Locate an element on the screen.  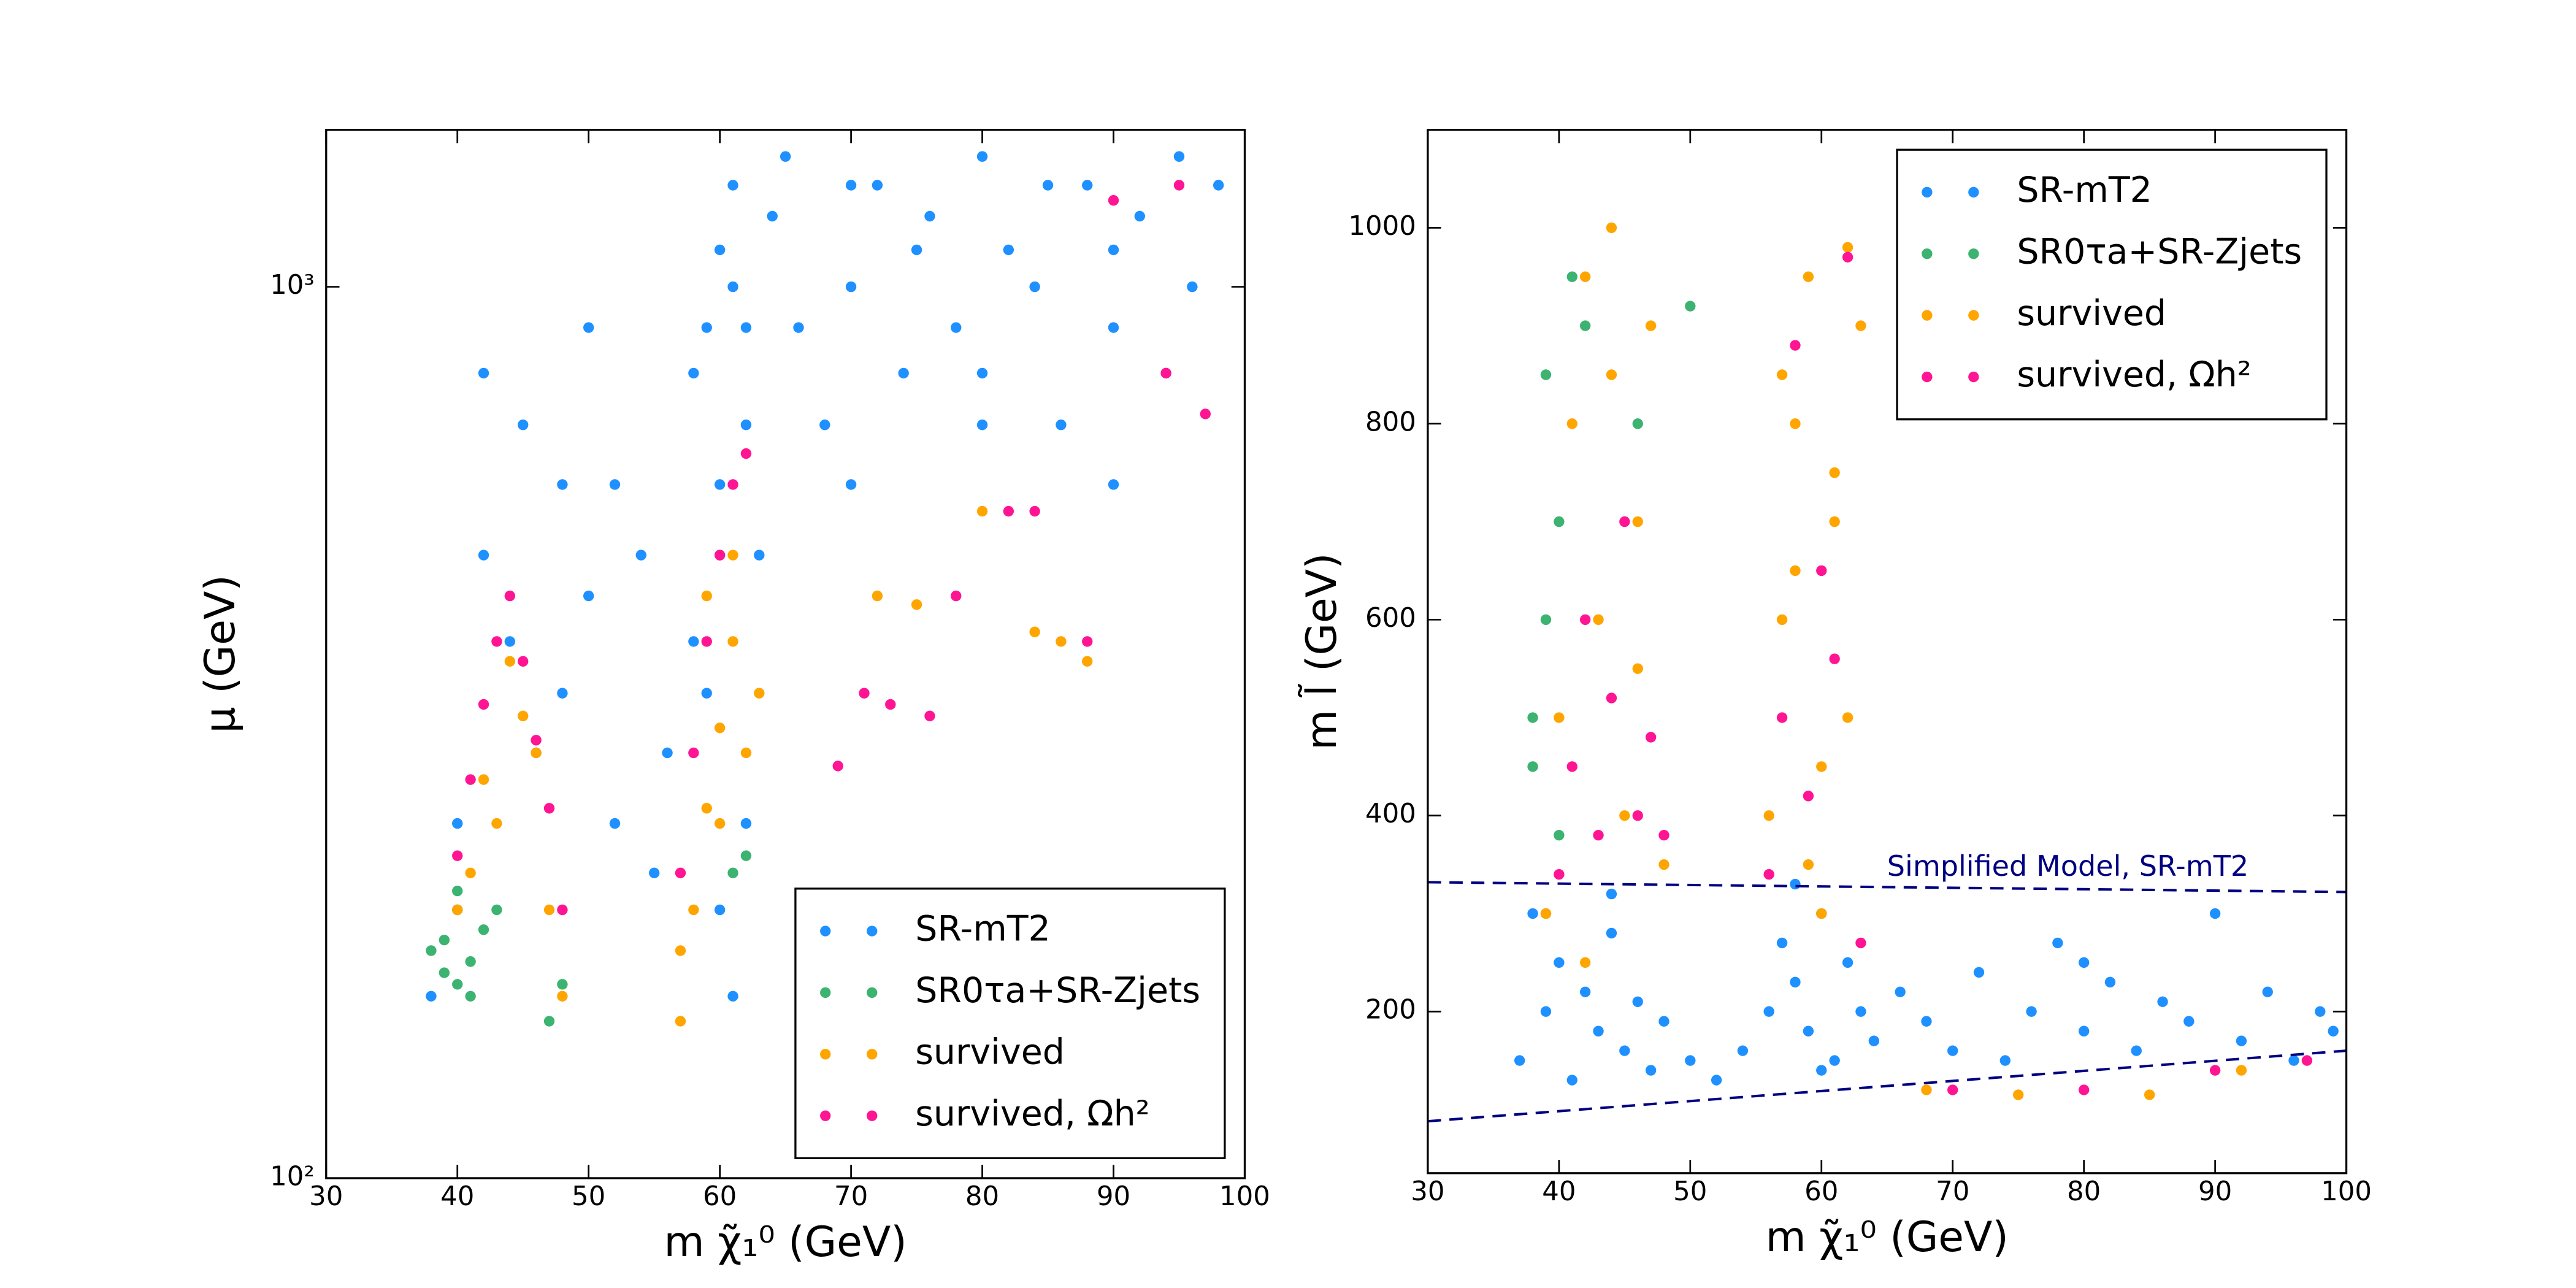
x-tick-label: 60 is located at coordinates (720, 1196).